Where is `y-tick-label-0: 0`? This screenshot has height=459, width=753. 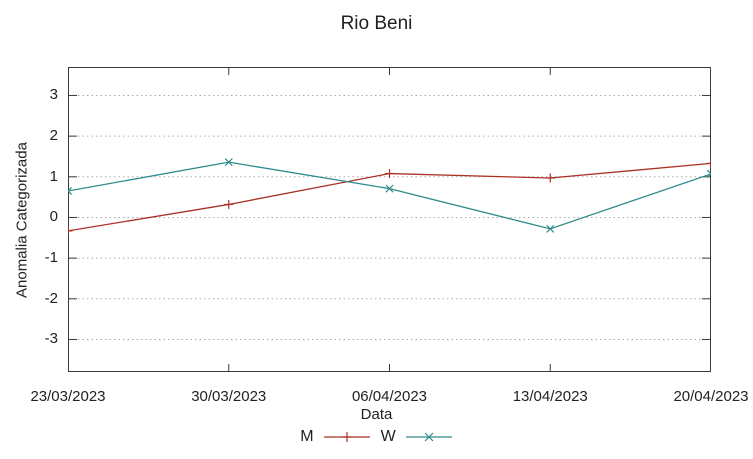
y-tick-label-0: 0 is located at coordinates (53, 217).